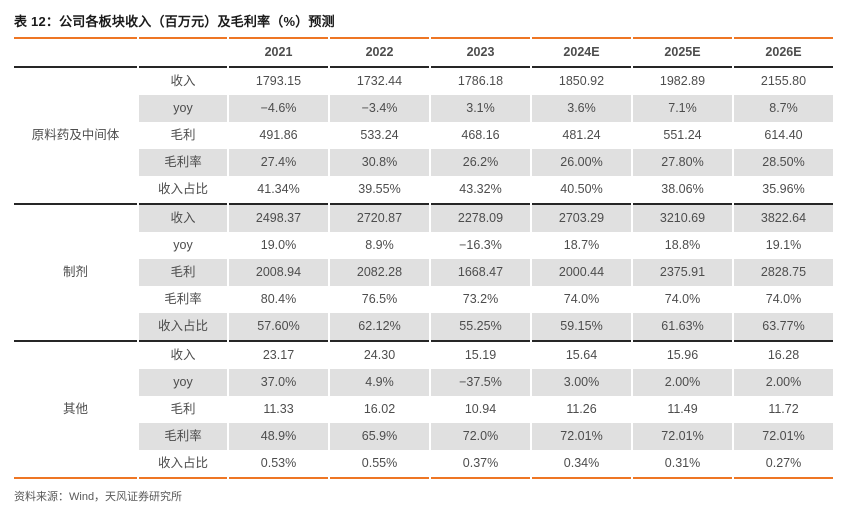  What do you see at coordinates (278, 409) in the screenshot?
I see `value-cell: 11.33` at bounding box center [278, 409].